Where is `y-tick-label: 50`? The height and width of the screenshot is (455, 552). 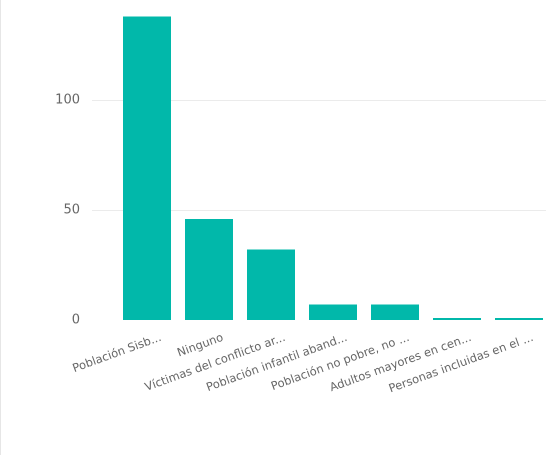 y-tick-label: 50 is located at coordinates (71, 210).